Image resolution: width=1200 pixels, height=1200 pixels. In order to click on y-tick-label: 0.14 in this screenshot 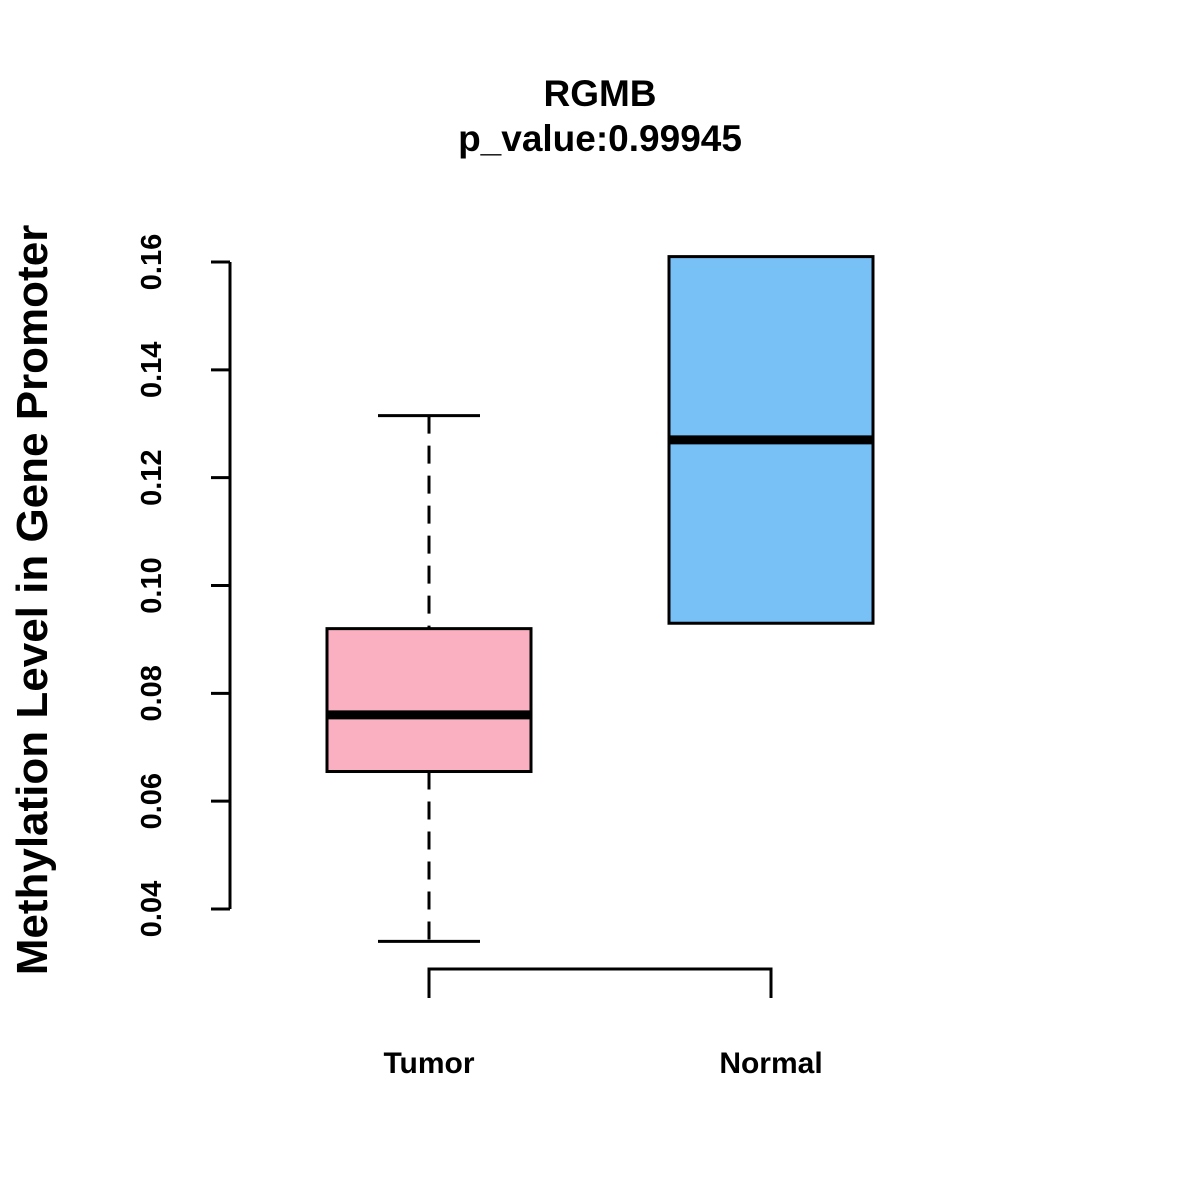, I will do `click(152, 370)`.